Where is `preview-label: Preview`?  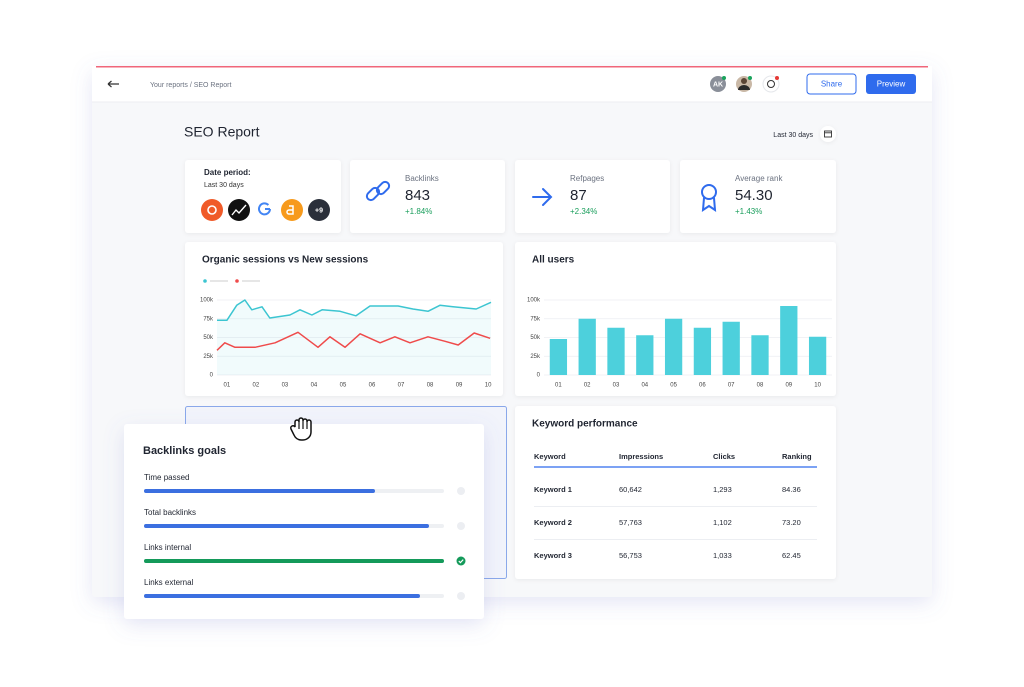
preview-label: Preview is located at coordinates (891, 84).